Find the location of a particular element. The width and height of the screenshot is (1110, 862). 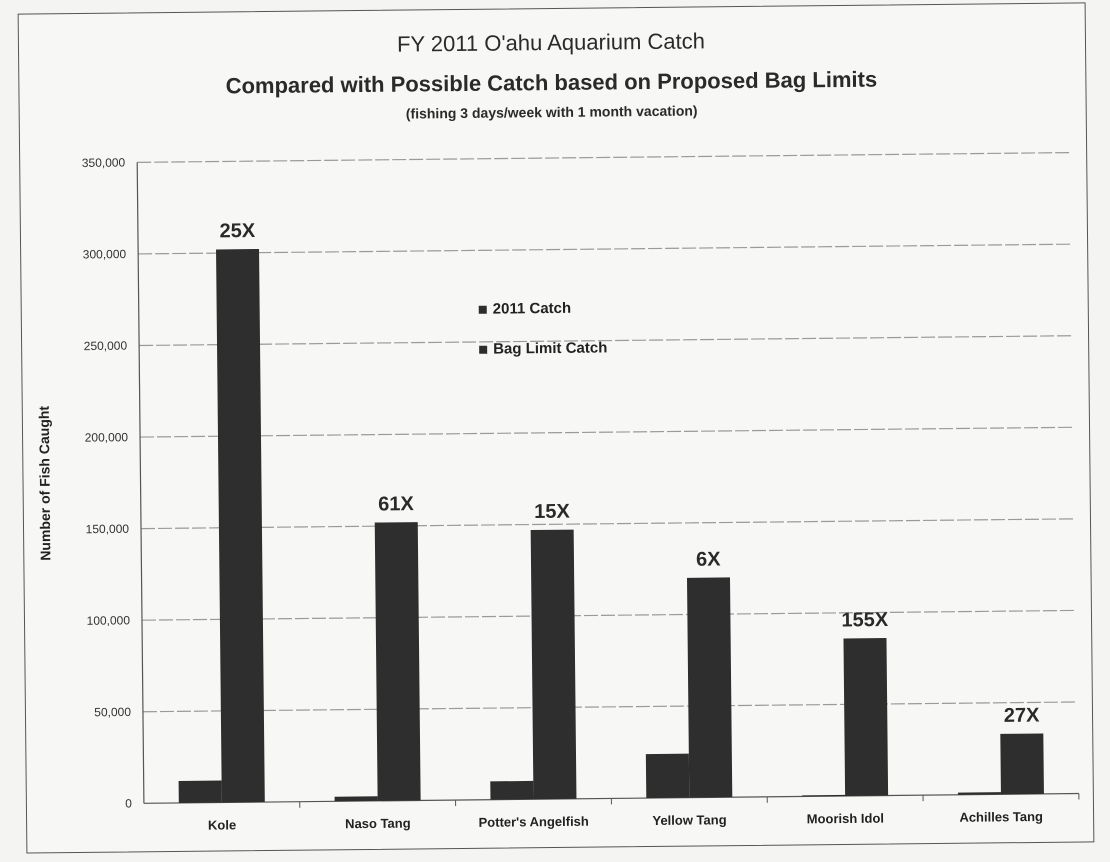

x-tick-label: Kole is located at coordinates (222, 824).